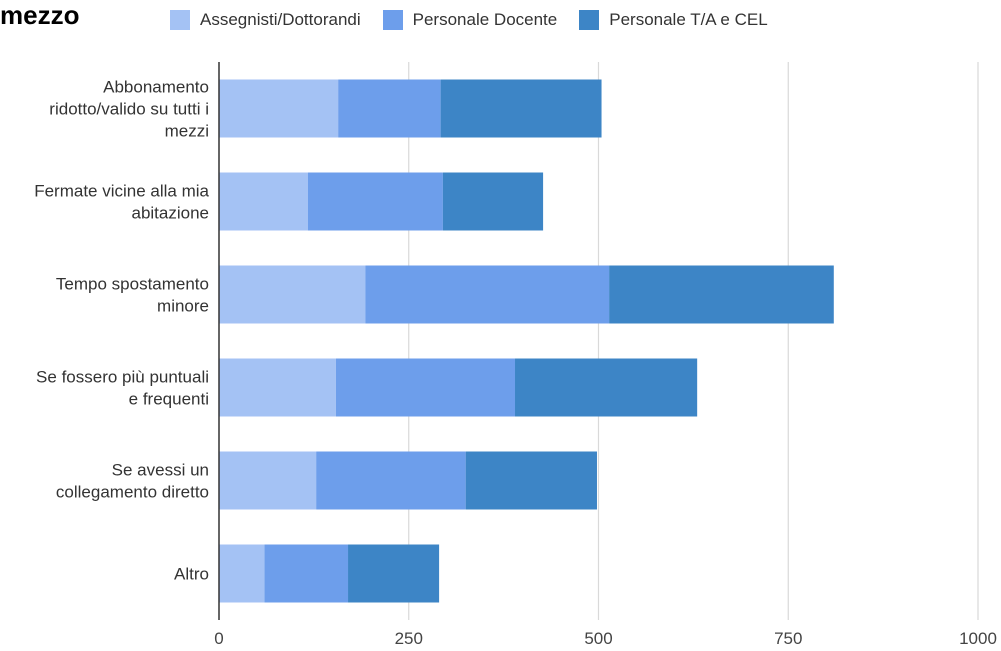 This screenshot has width=1001, height=651. I want to click on legend-swatch-ta-cel, so click(589, 20).